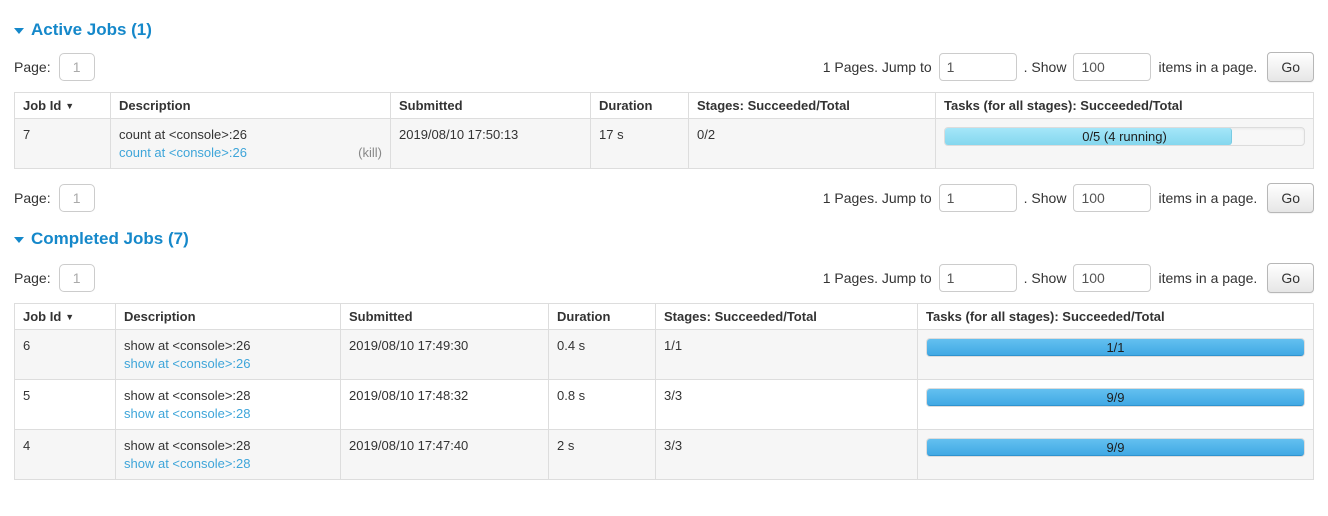 The height and width of the screenshot is (516, 1328). I want to click on duration-cell: 2 s, so click(602, 454).